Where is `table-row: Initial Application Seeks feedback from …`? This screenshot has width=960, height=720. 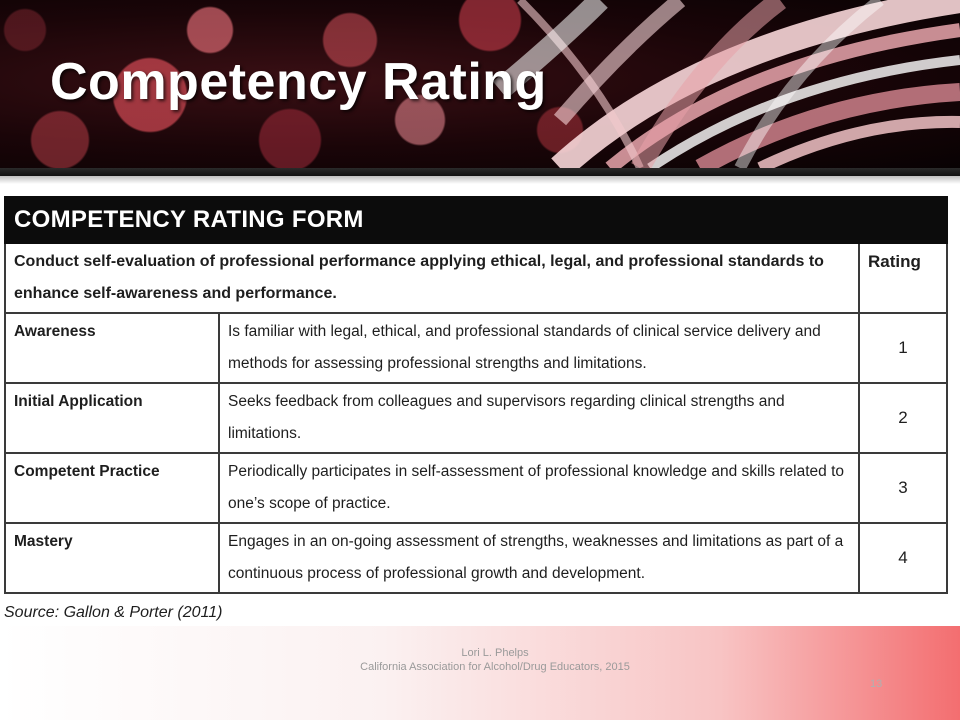 table-row: Initial Application Seeks feedback from … is located at coordinates (476, 418).